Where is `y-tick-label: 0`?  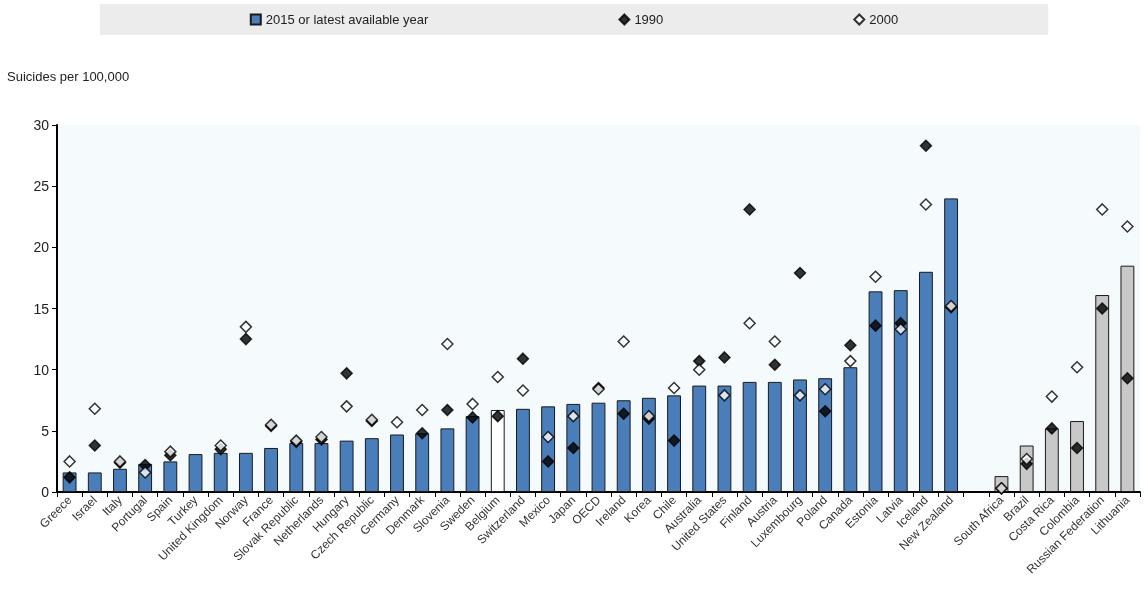
y-tick-label: 0 is located at coordinates (45, 492).